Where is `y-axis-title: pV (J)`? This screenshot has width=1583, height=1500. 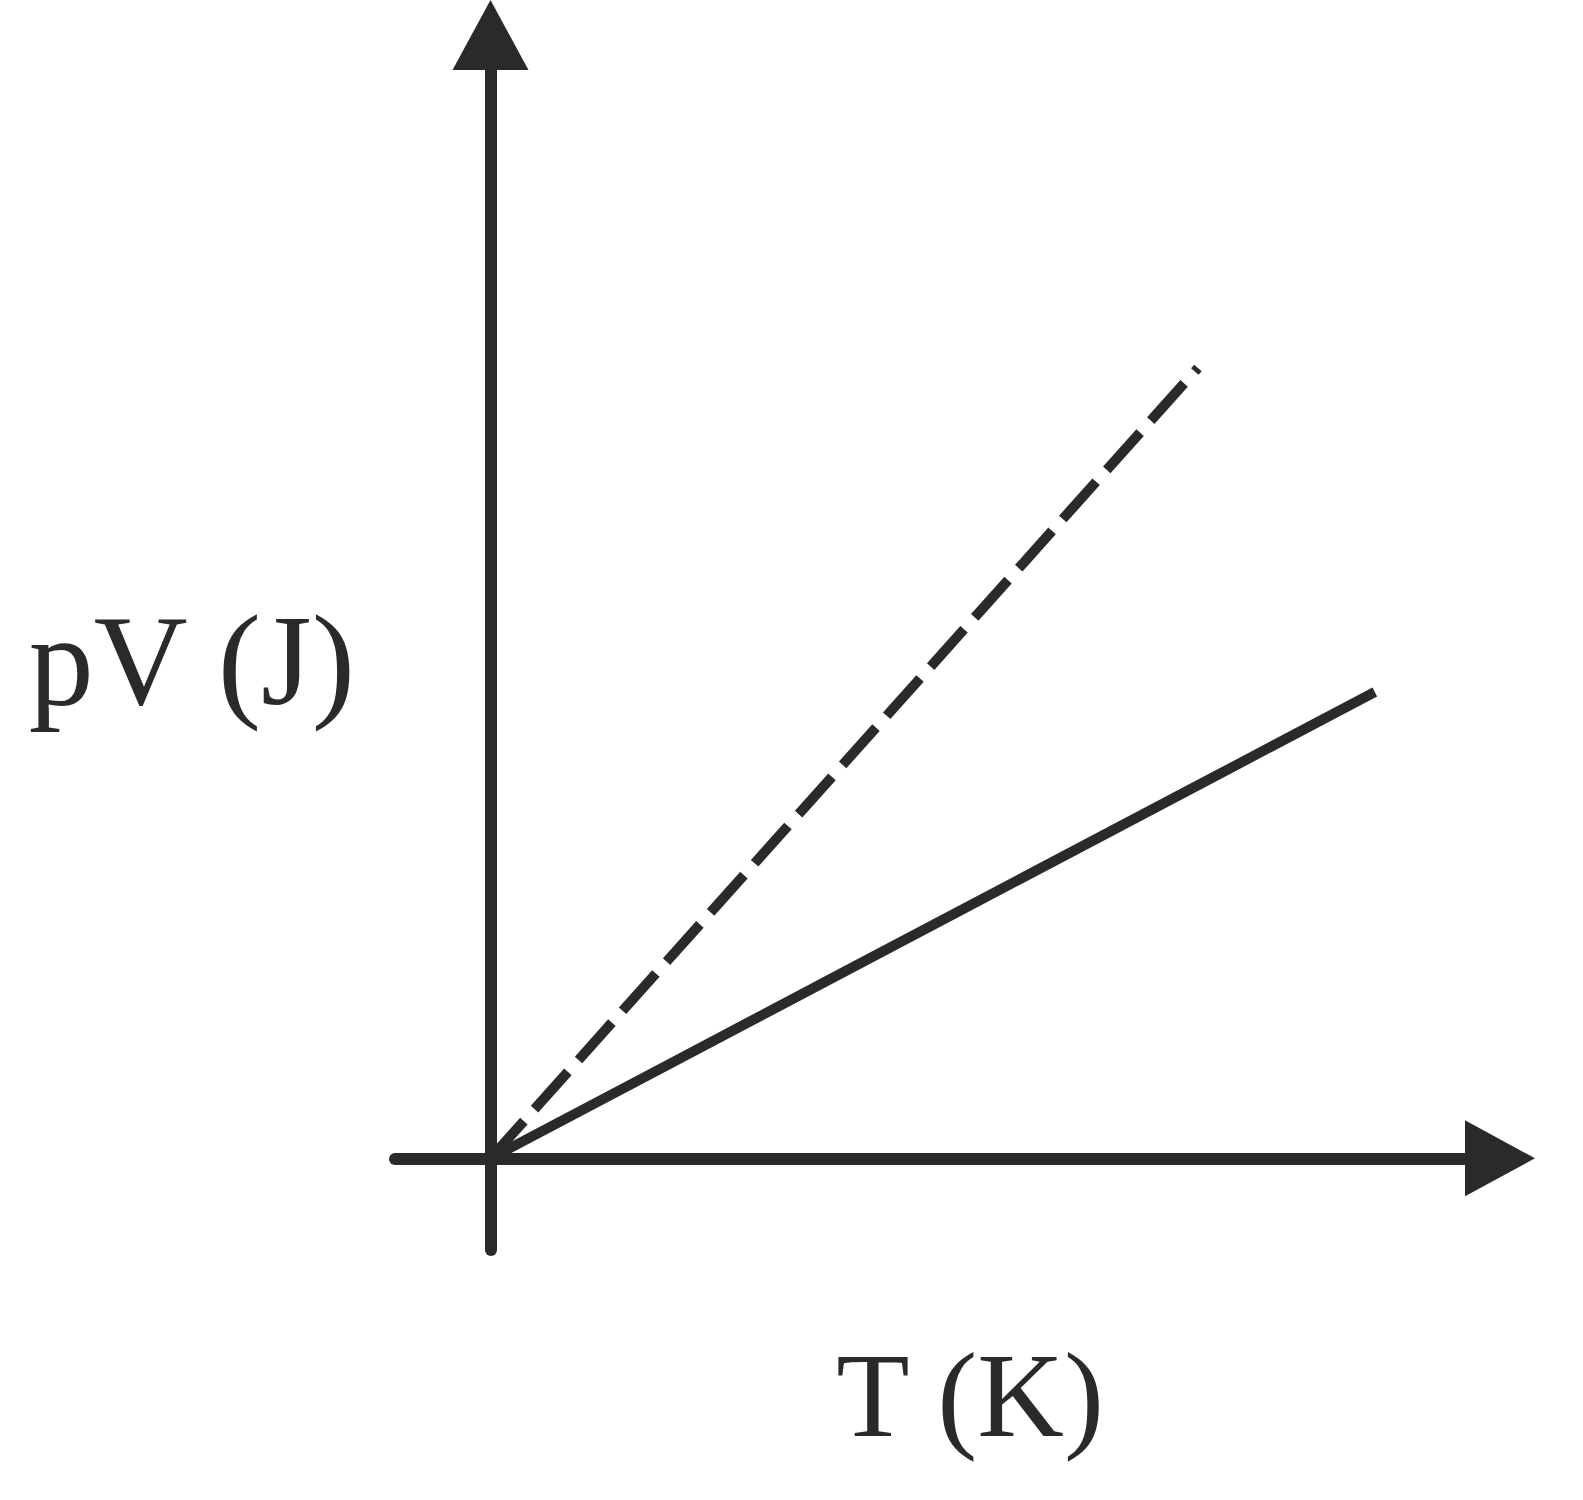 y-axis-title: pV (J) is located at coordinates (191, 660).